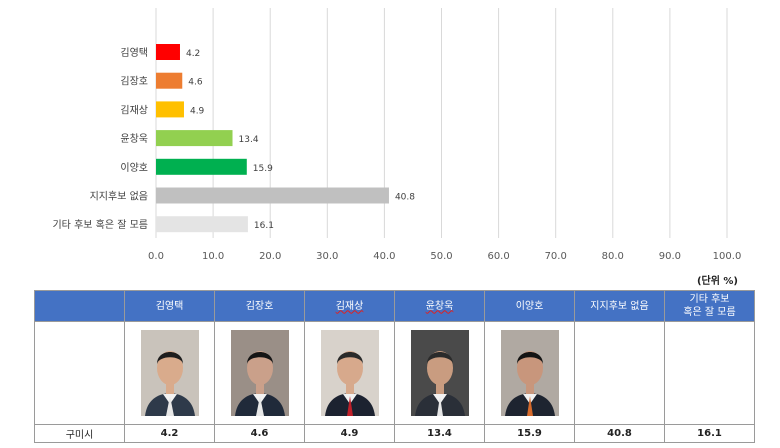 This screenshot has width=780, height=448. Describe the element at coordinates (119, 196) in the screenshot. I see `category-label: 지지후보 없음` at that location.